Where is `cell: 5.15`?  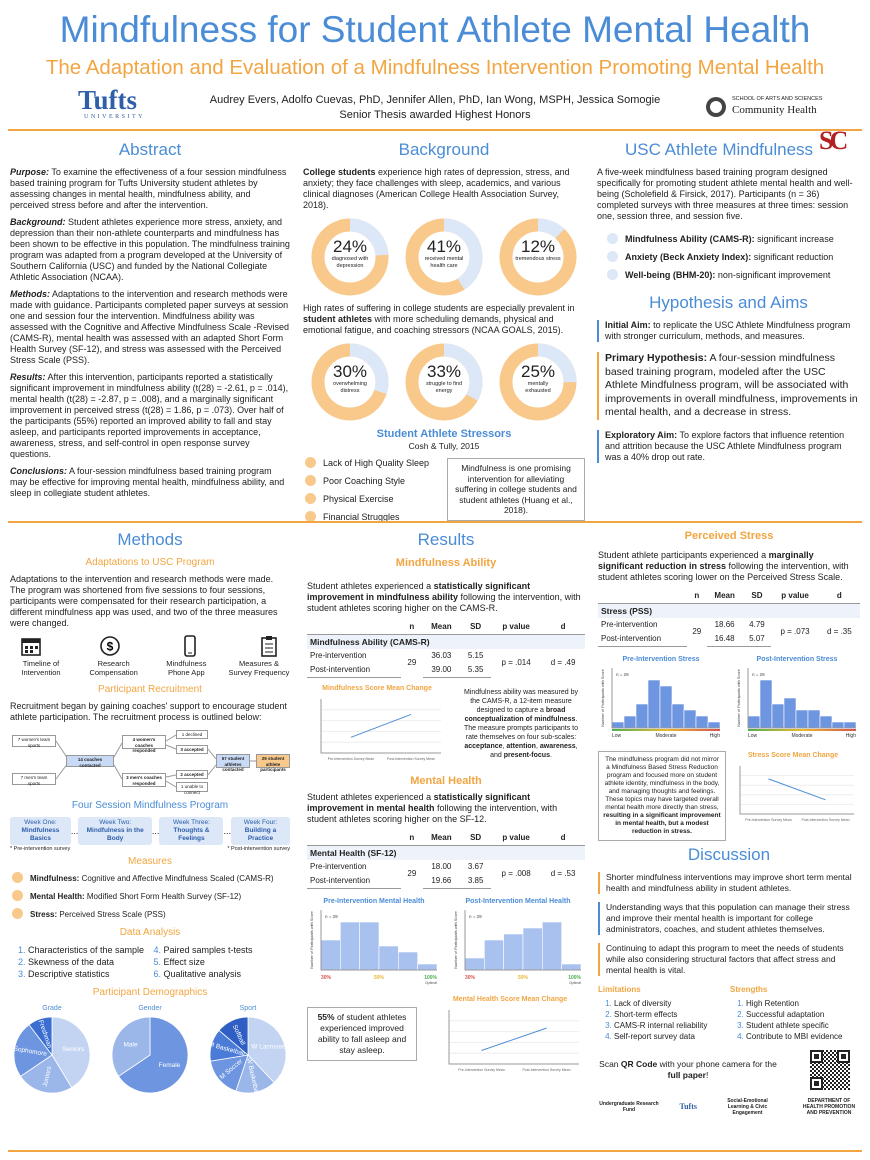
cell: 5.15 is located at coordinates (475, 655).